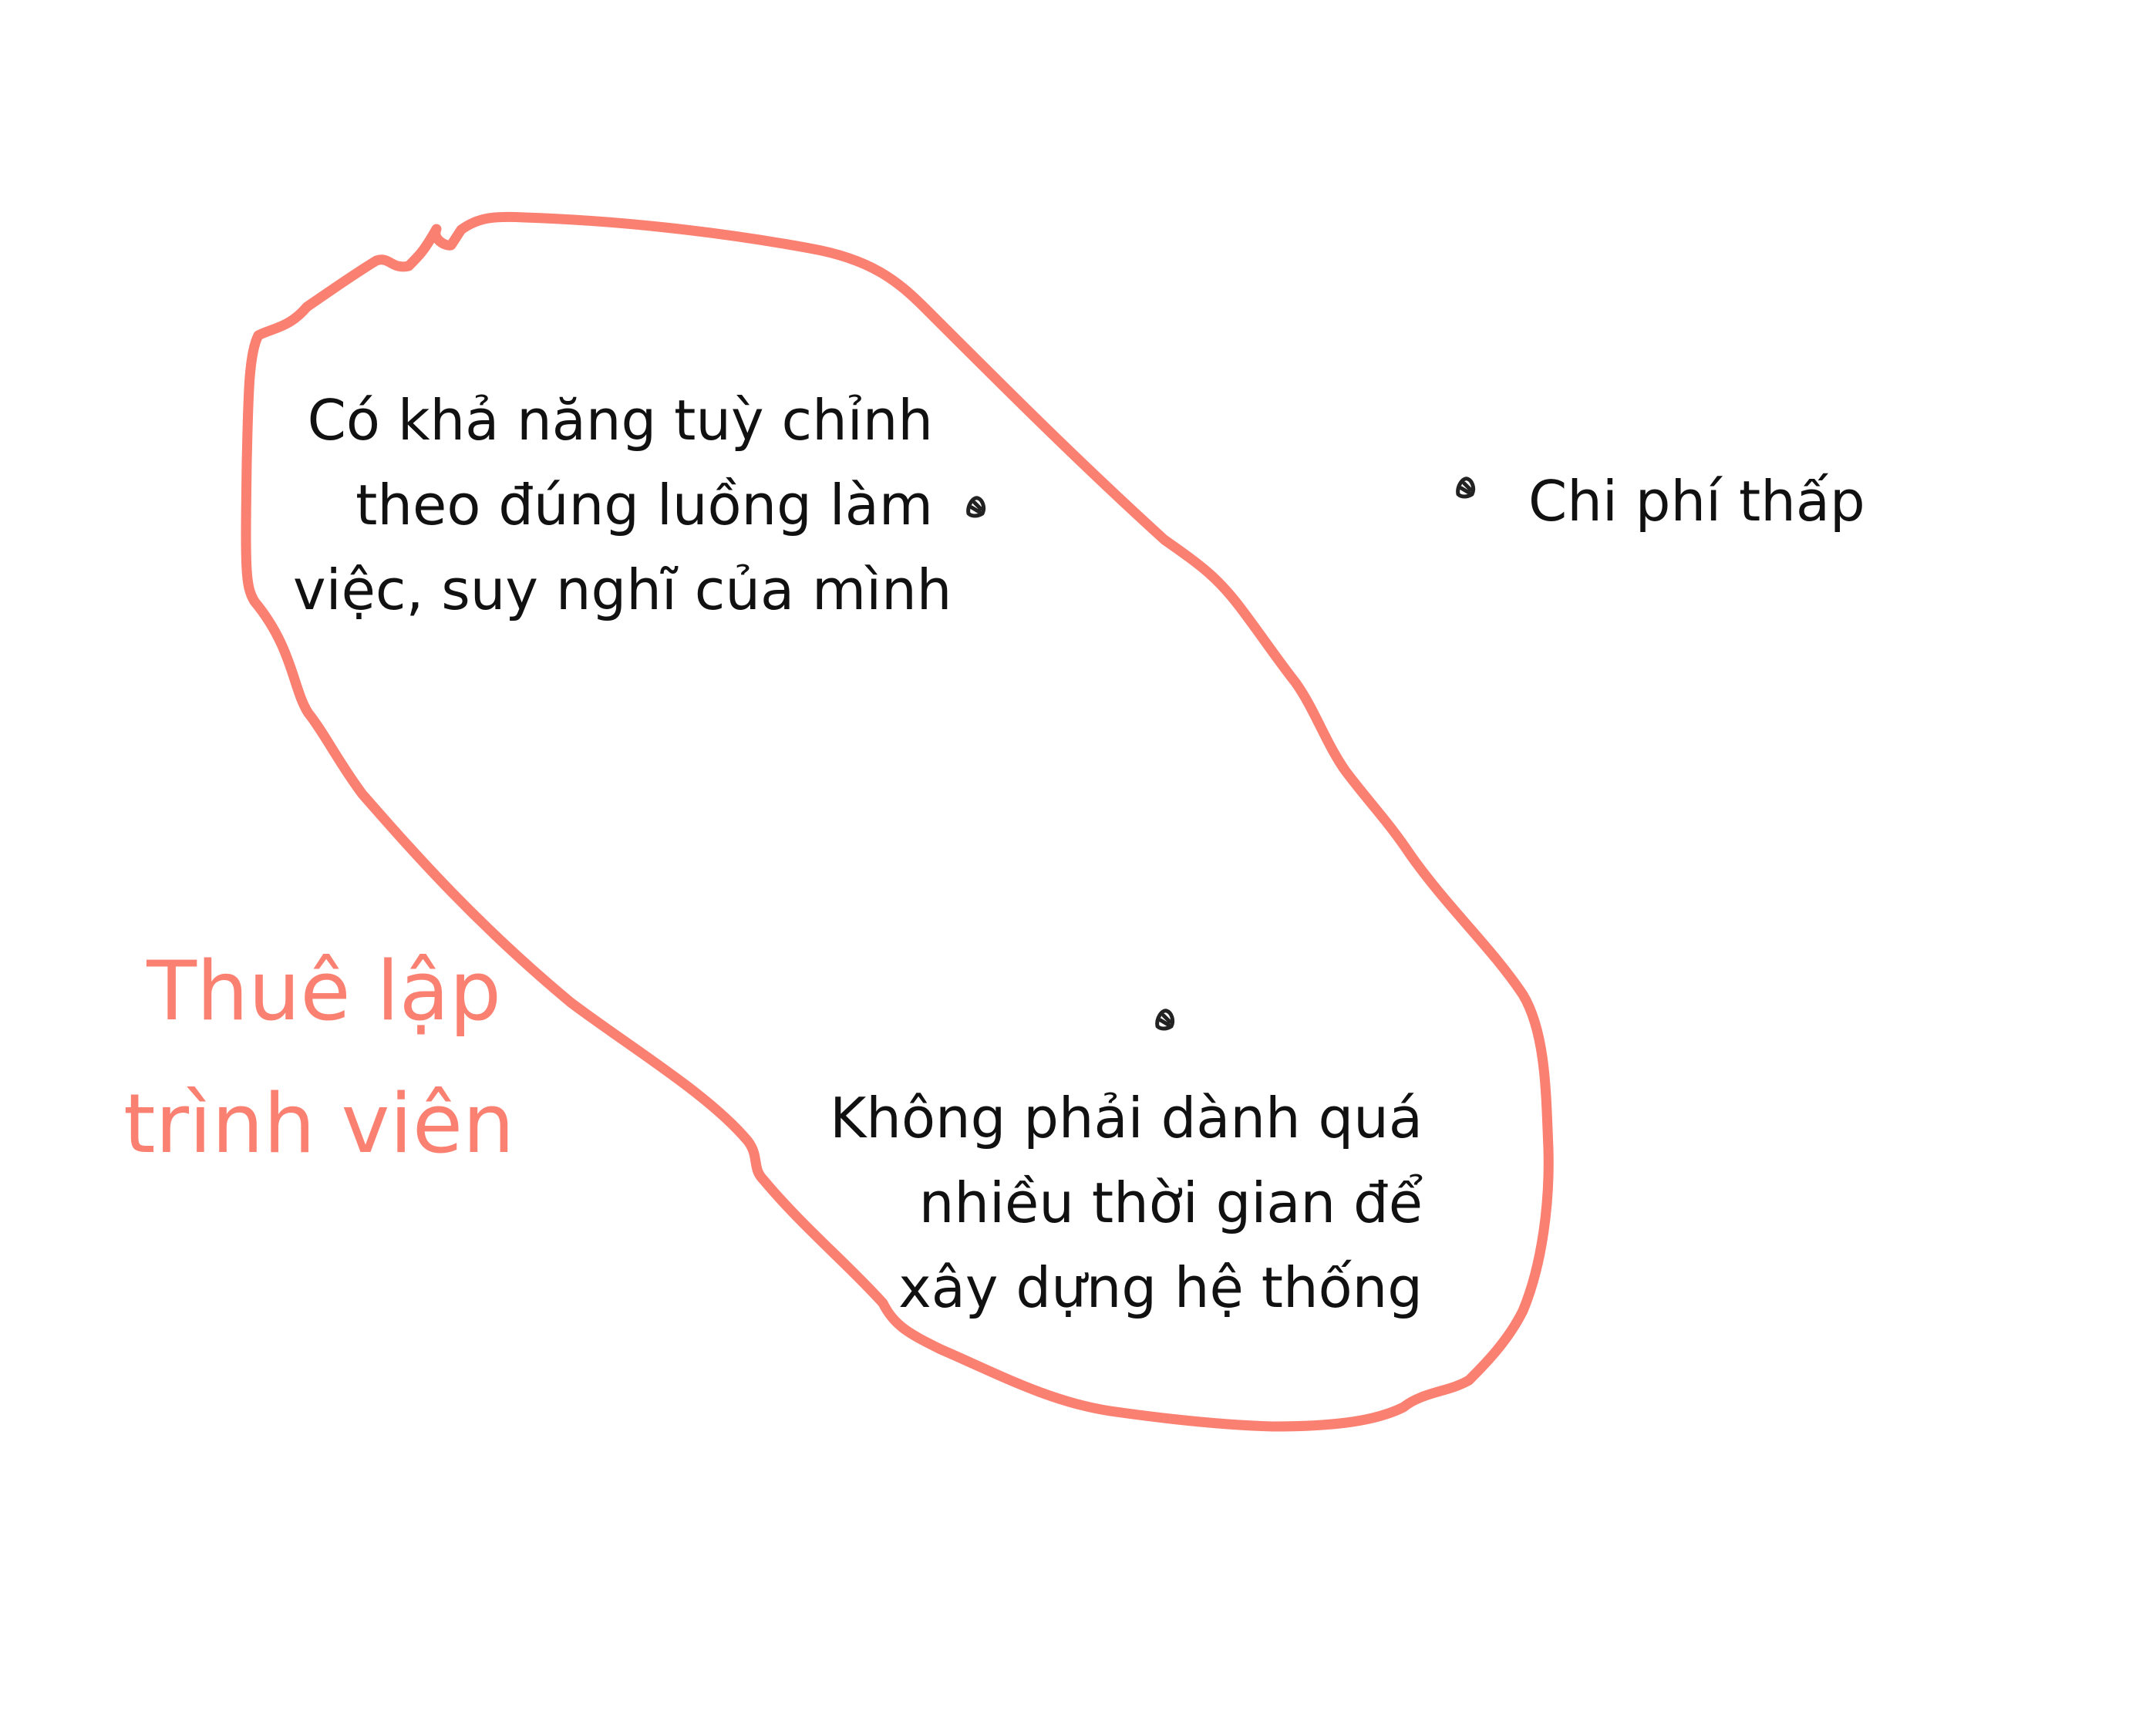  What do you see at coordinates (1160, 1287) in the screenshot?
I see `note-line: xây dựng hệ thống` at bounding box center [1160, 1287].